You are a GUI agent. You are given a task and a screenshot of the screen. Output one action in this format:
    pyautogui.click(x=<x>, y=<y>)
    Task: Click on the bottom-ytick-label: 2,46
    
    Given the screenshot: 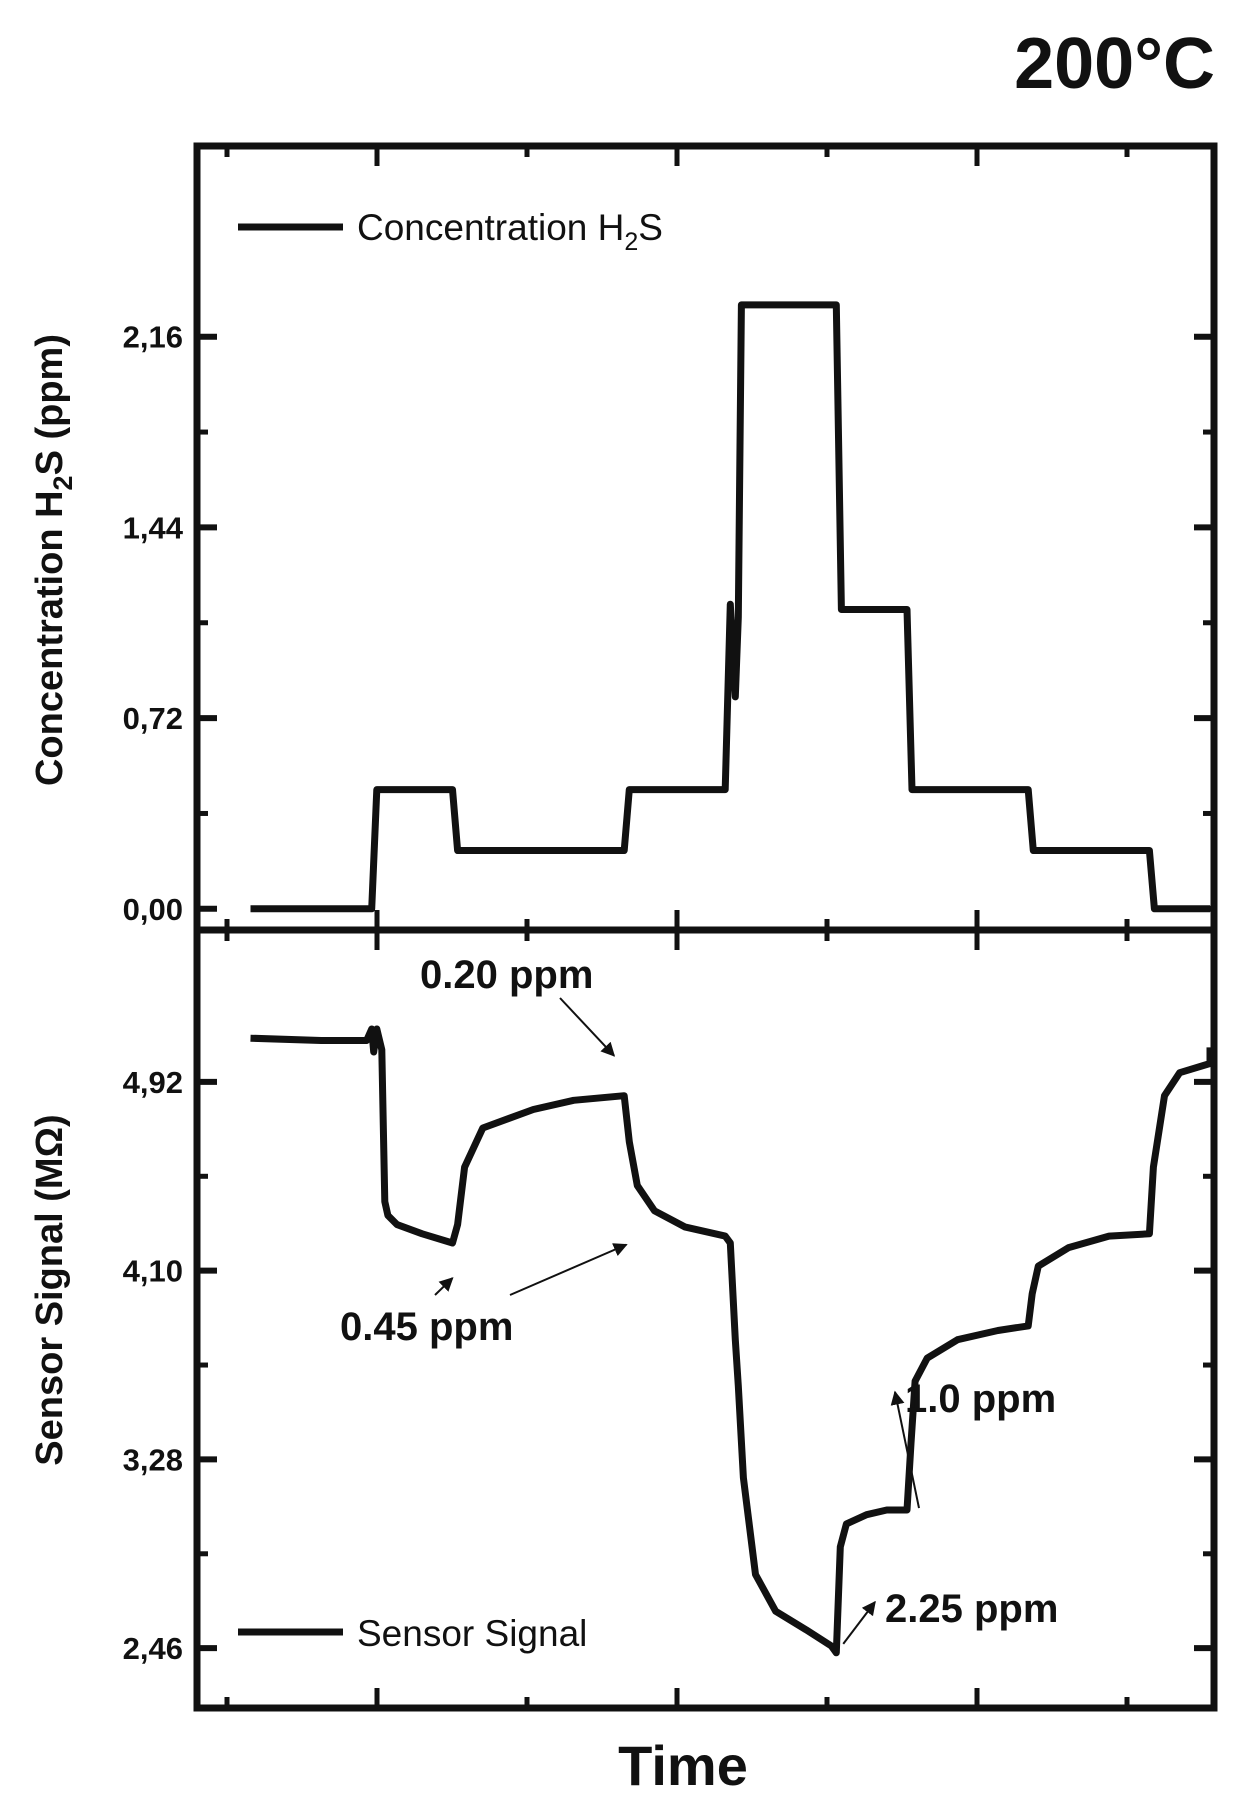 What is the action you would take?
    pyautogui.click(x=153, y=1648)
    